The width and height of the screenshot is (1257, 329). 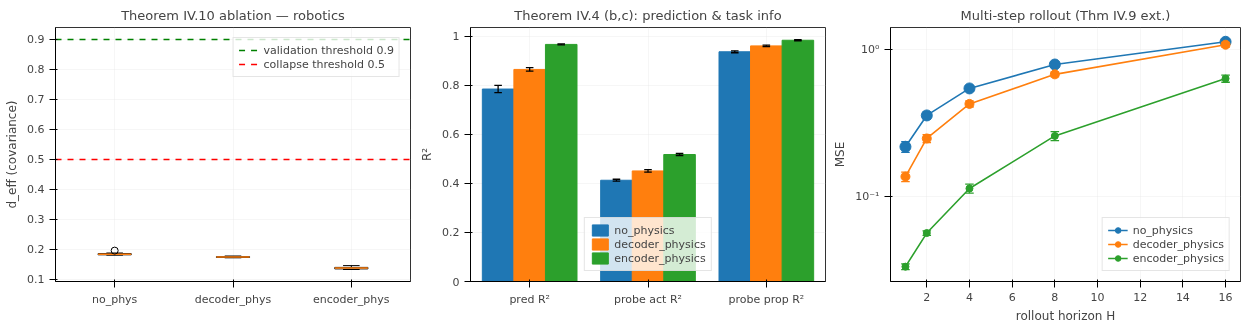 What do you see at coordinates (351, 299) in the screenshot?
I see `x-tick-label: encoder_phys` at bounding box center [351, 299].